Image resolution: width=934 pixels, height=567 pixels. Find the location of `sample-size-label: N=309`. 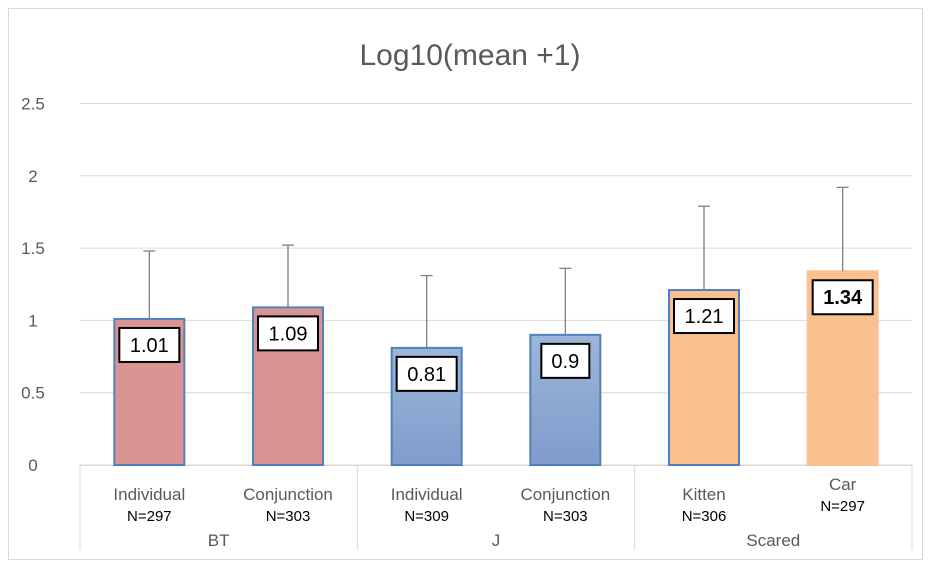

sample-size-label: N=309 is located at coordinates (426, 516).